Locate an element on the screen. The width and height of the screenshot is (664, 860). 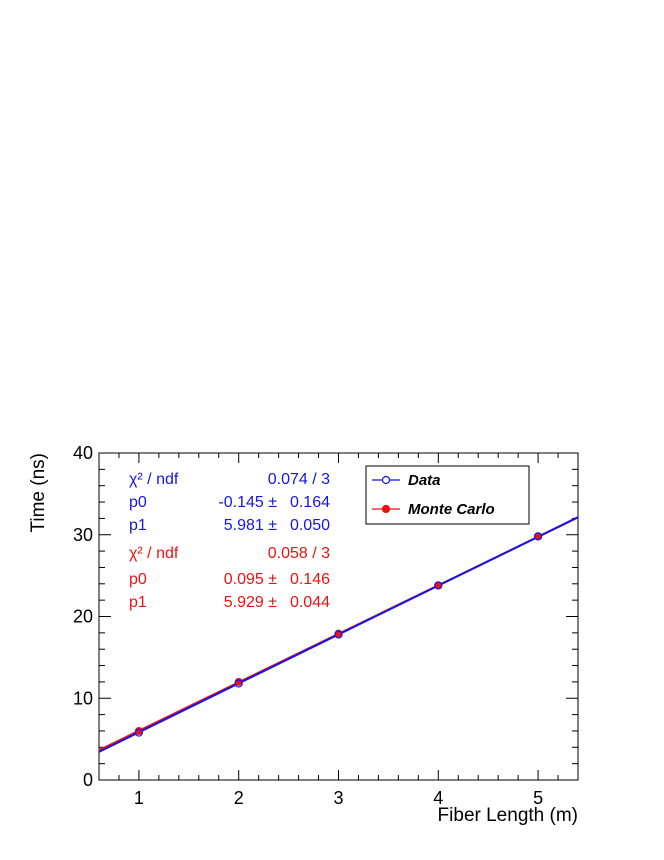
y-tick-label: 10 is located at coordinates (83, 698).